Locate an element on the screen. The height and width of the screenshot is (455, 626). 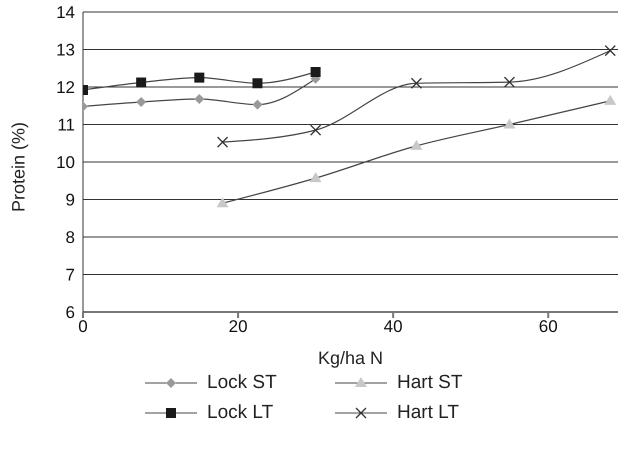
y-tick-label: 9 is located at coordinates (70, 200).